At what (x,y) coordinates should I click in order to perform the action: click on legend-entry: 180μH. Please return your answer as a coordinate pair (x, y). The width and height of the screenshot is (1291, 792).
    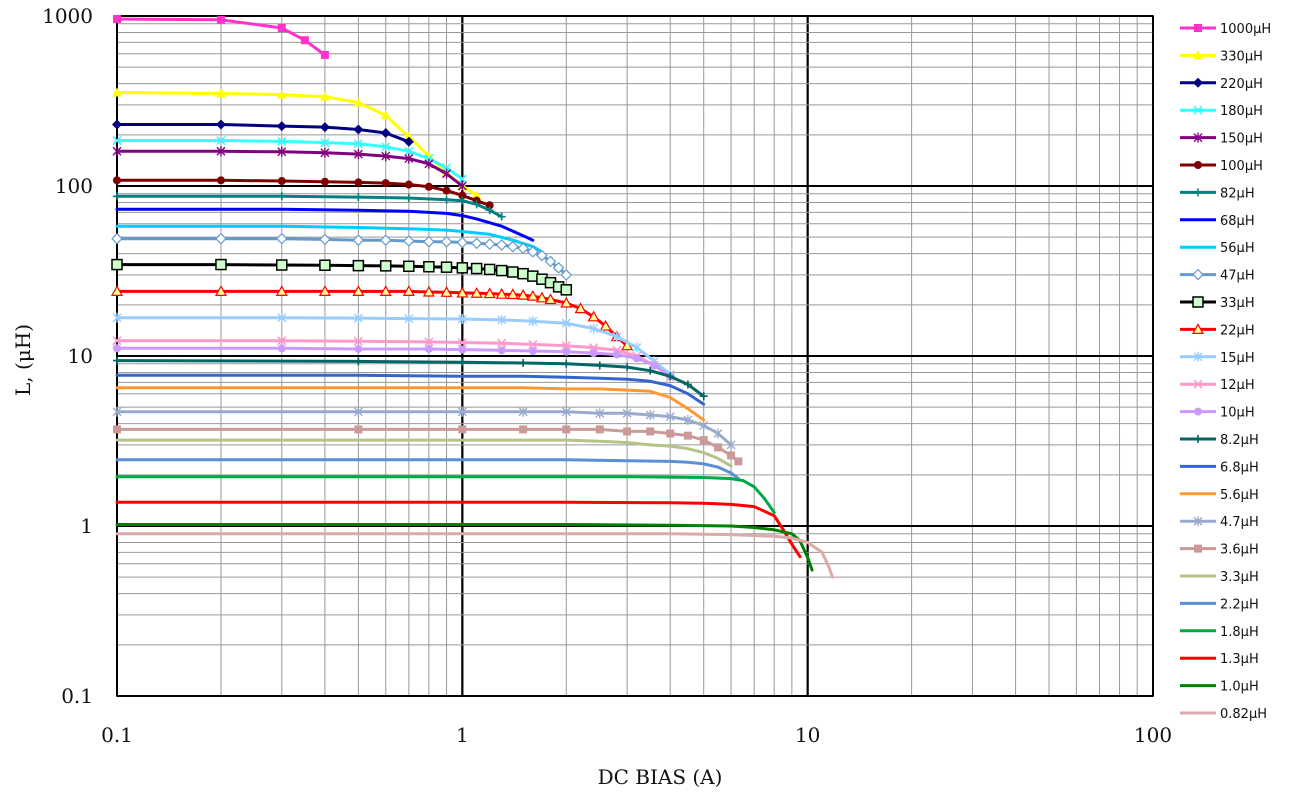
    Looking at the image, I should click on (1221, 111).